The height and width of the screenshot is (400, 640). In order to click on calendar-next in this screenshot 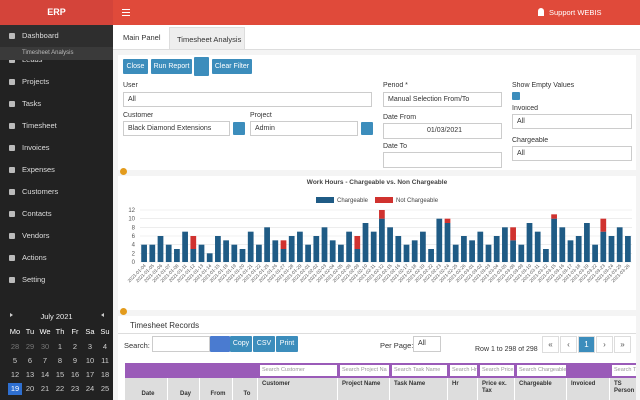, I will do `click(102, 315)`.